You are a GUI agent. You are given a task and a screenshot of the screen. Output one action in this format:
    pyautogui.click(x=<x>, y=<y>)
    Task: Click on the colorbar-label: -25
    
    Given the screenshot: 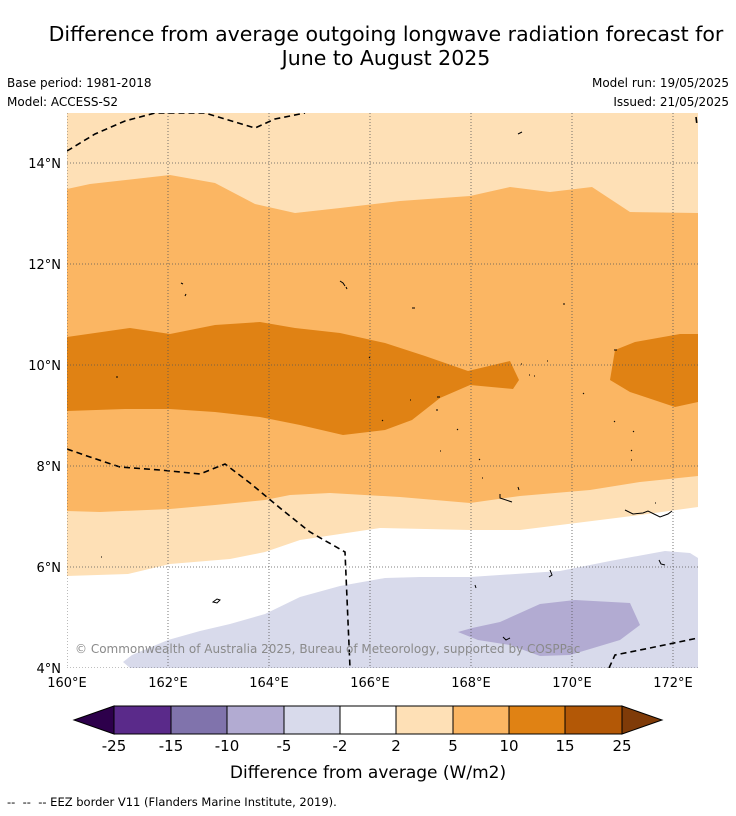 What is the action you would take?
    pyautogui.click(x=114, y=746)
    